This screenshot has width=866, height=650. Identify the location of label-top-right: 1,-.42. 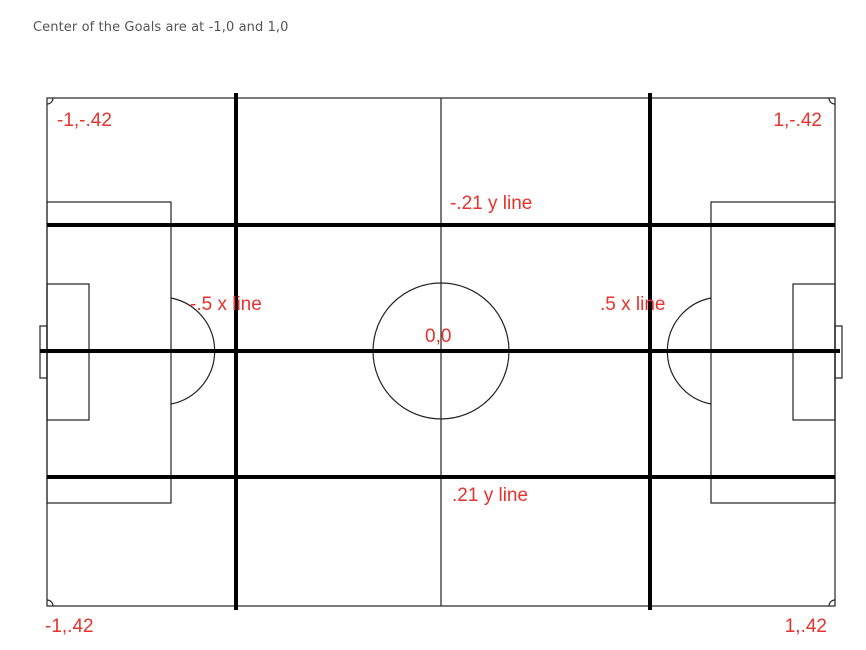
(797, 120).